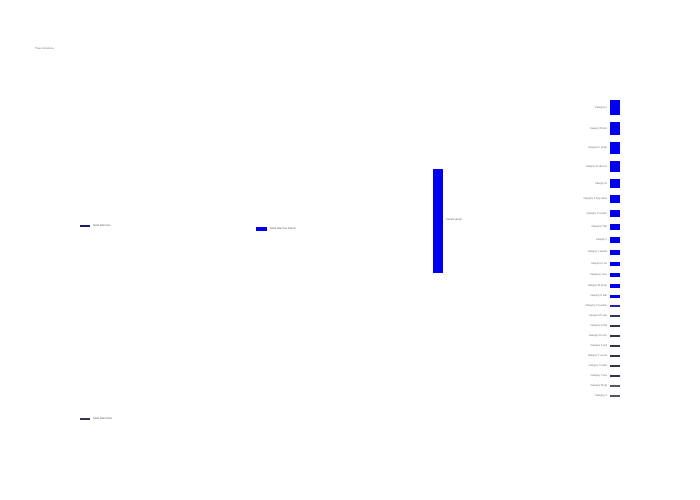  Describe the element at coordinates (102, 225) in the screenshot. I see `left-node-1-label: Node label one` at that location.